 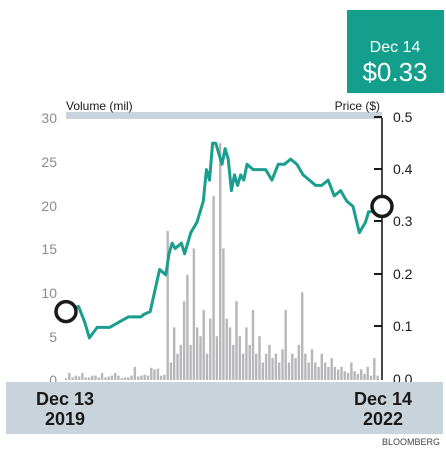 I want to click on date-band, so click(x=224, y=408).